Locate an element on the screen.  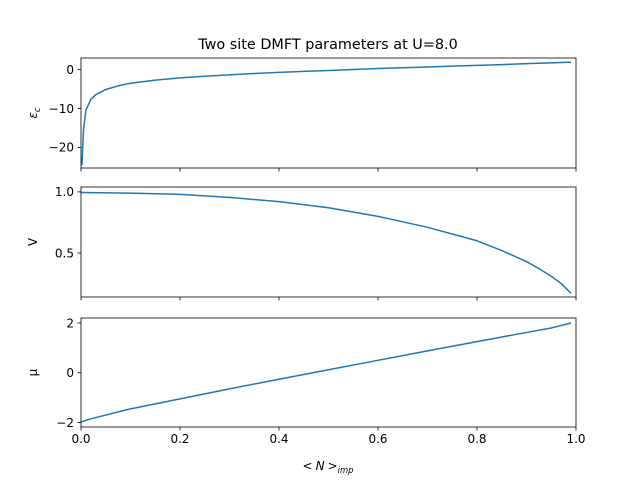
y-tick-label: −20 is located at coordinates (61, 148).